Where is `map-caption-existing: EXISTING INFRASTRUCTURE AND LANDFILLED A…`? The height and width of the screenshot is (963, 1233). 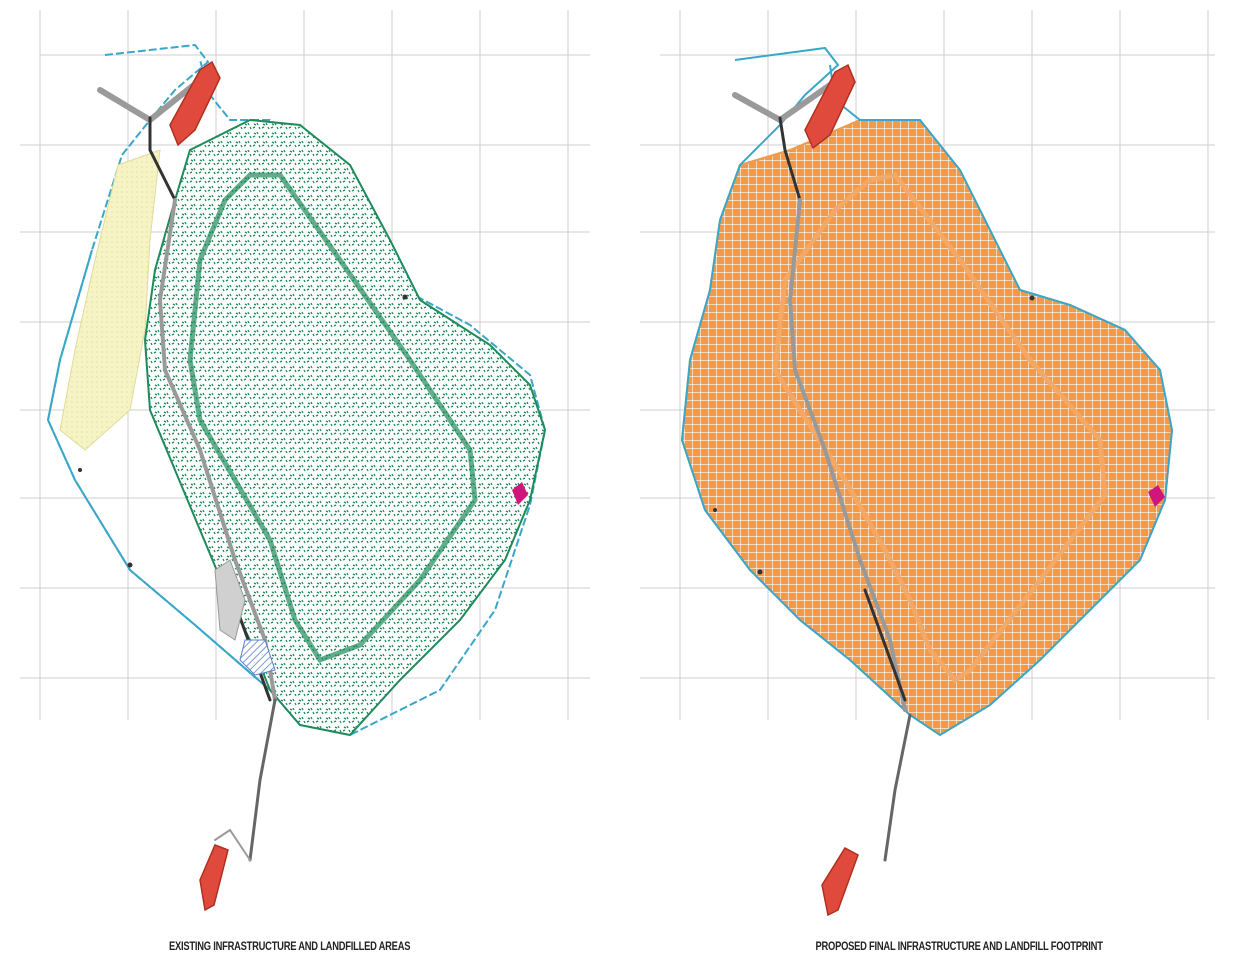
map-caption-existing: EXISTING INFRASTRUCTURE AND LANDFILLED A… is located at coordinates (290, 946).